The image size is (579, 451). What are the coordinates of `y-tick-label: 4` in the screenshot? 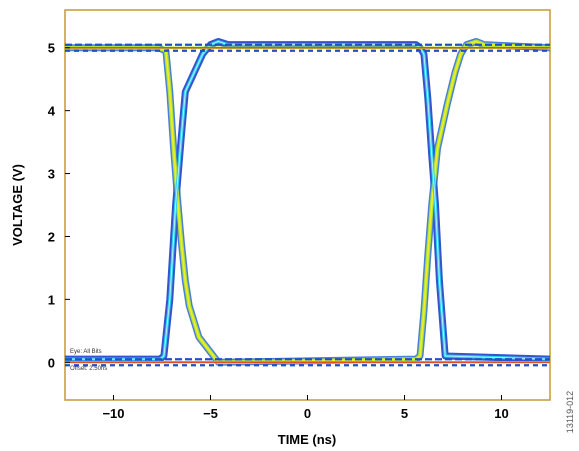 It's located at (52, 111).